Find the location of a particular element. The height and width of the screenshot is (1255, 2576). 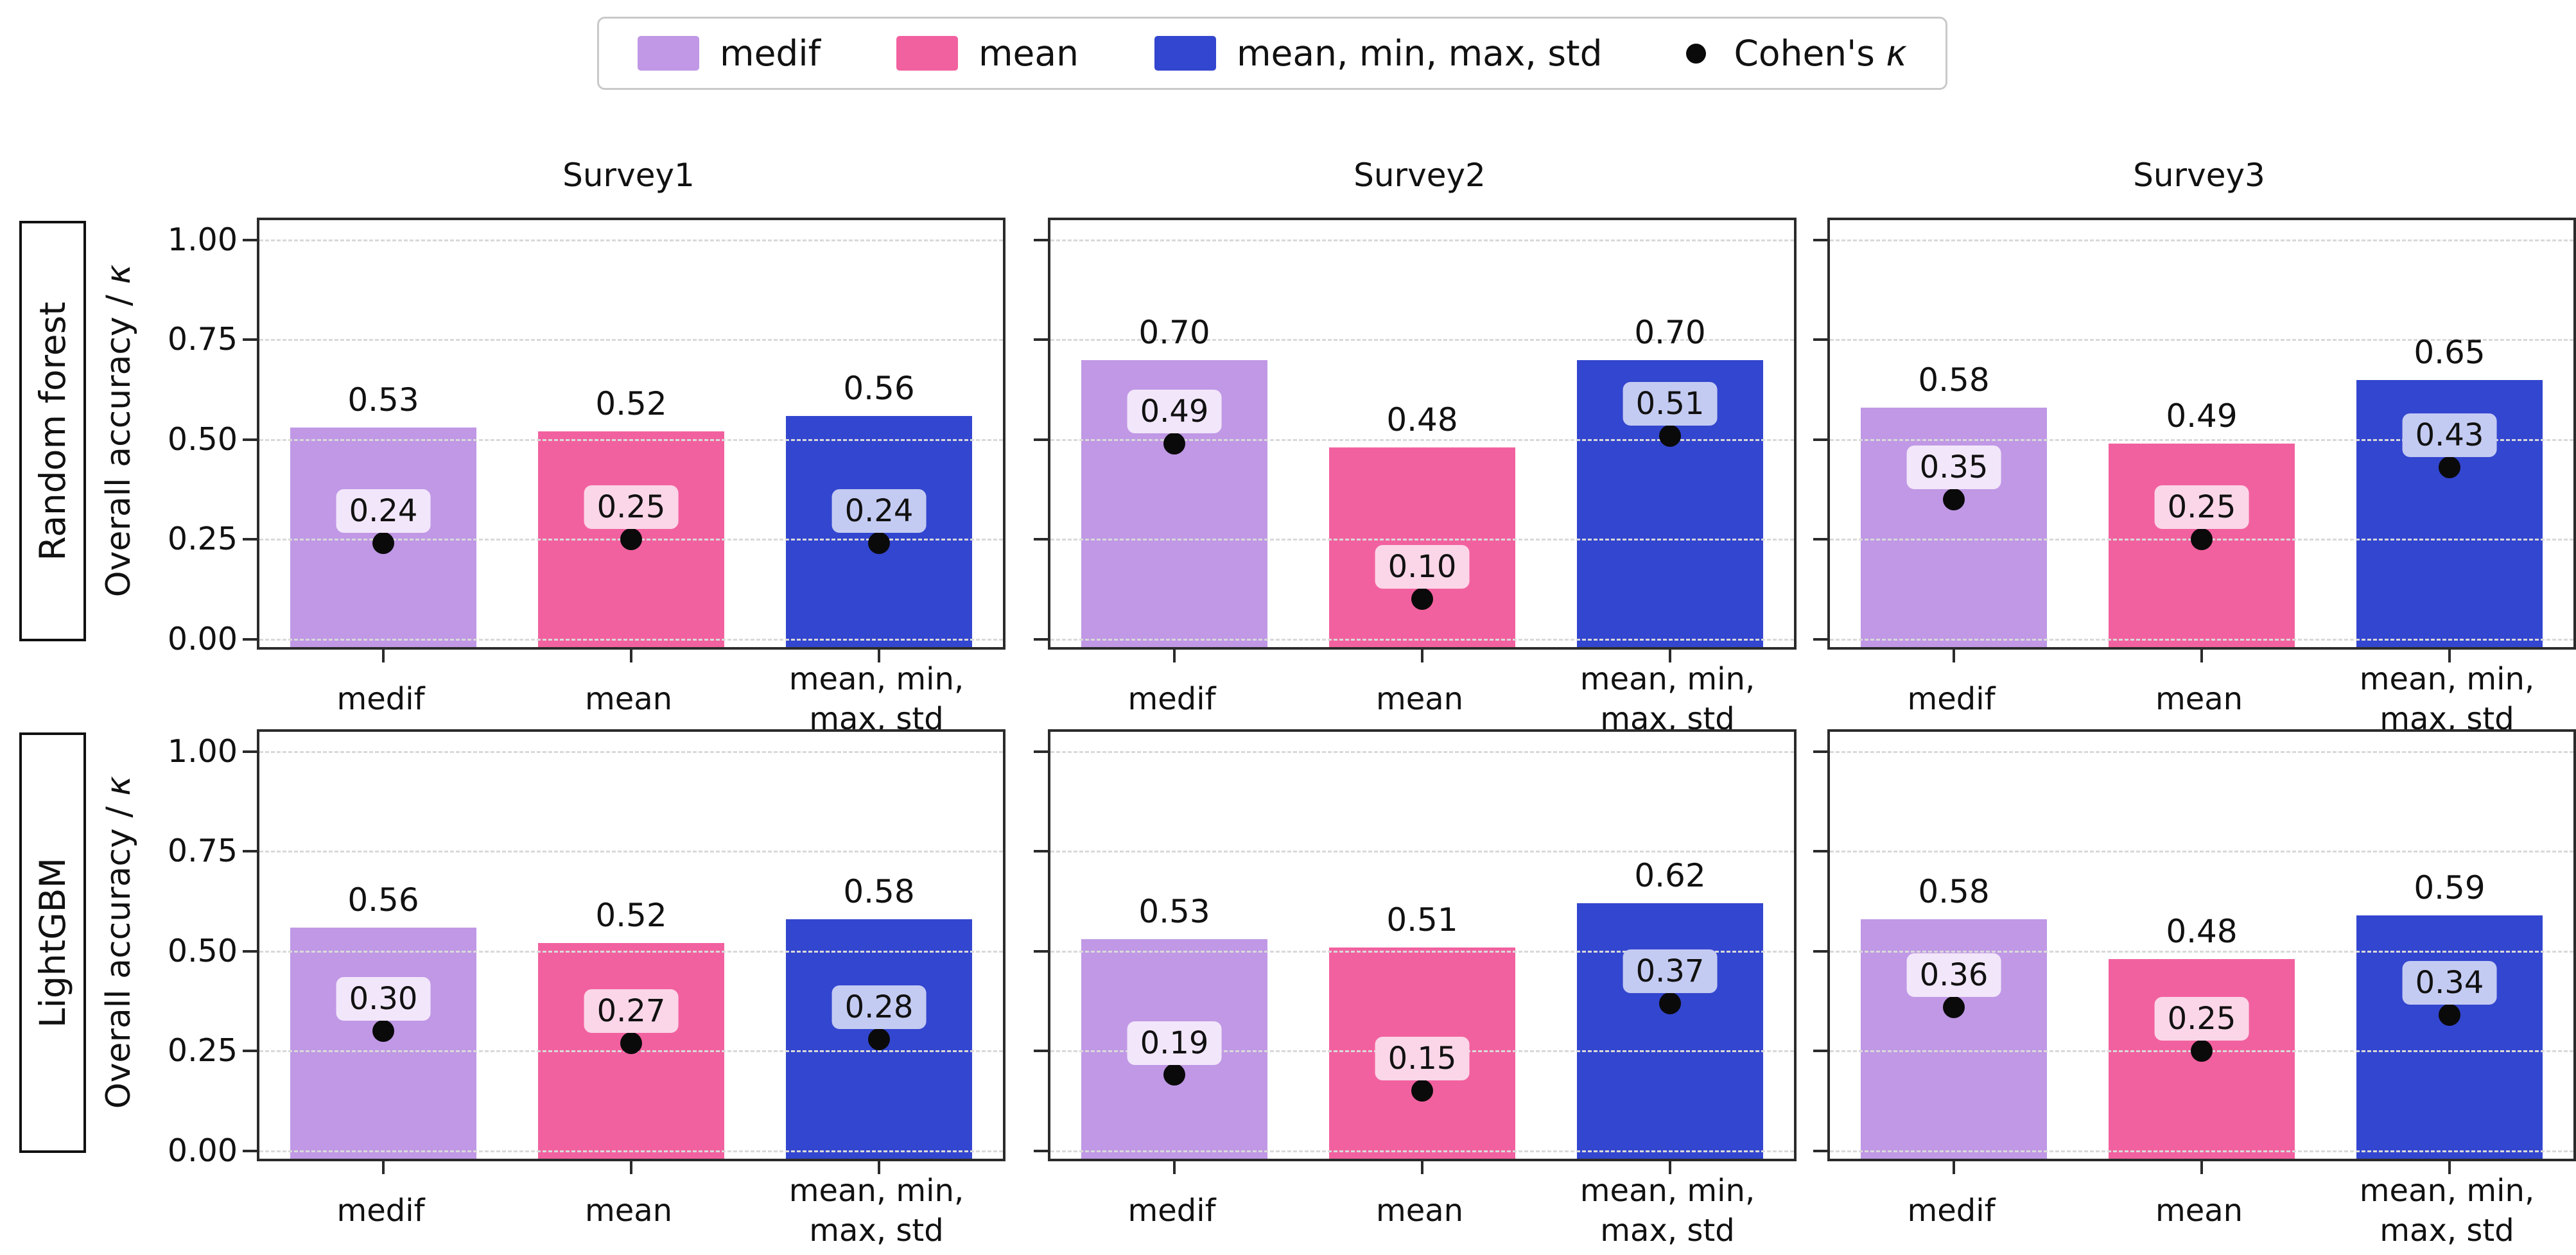

plot-area-random-forest-survey1: 0.53 0.24 0.52 0.25 0.56 0.24 is located at coordinates (624, 440).